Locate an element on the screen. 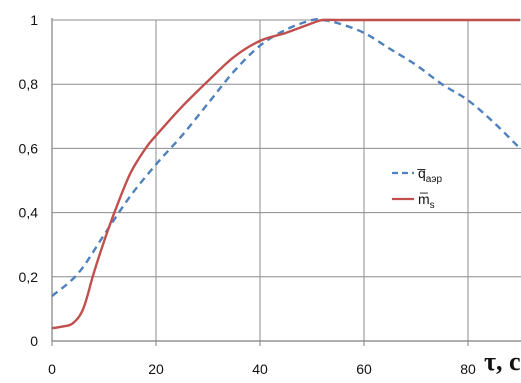 This screenshot has height=383, width=521. legend-label-m-s: m̅s is located at coordinates (426, 201).